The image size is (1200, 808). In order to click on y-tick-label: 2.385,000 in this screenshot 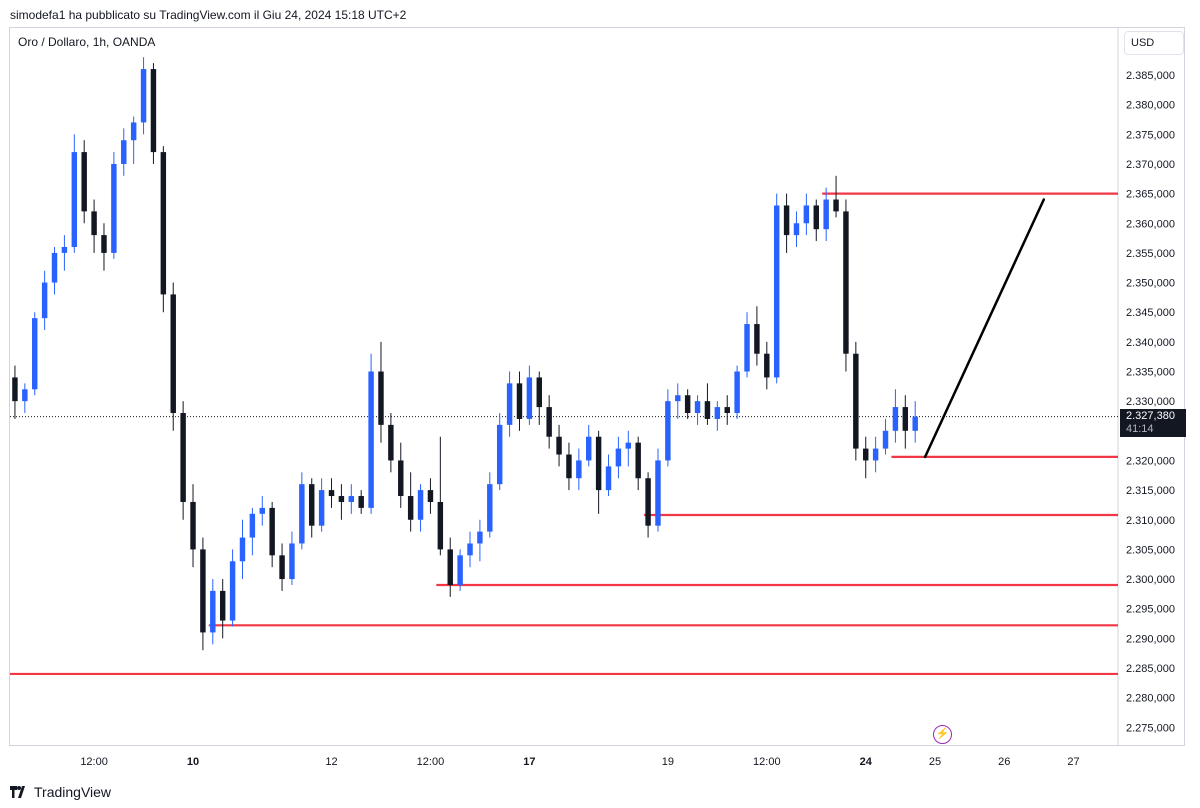, I will do `click(1150, 76)`.